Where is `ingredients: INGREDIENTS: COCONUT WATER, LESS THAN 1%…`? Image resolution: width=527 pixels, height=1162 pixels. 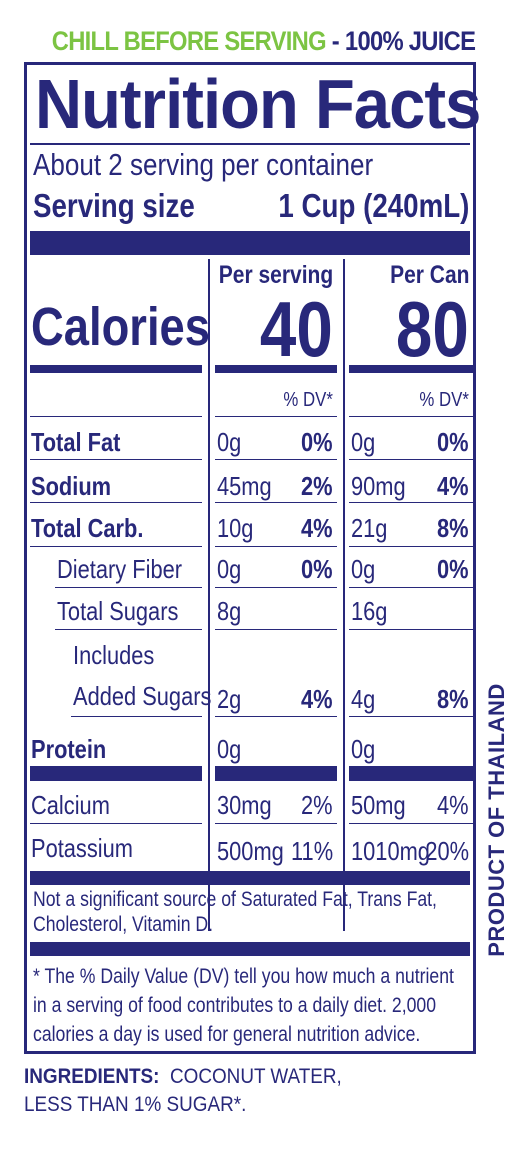
ingredients: INGREDIENTS: COCONUT WATER, LESS THAN 1%… is located at coordinates (183, 1091).